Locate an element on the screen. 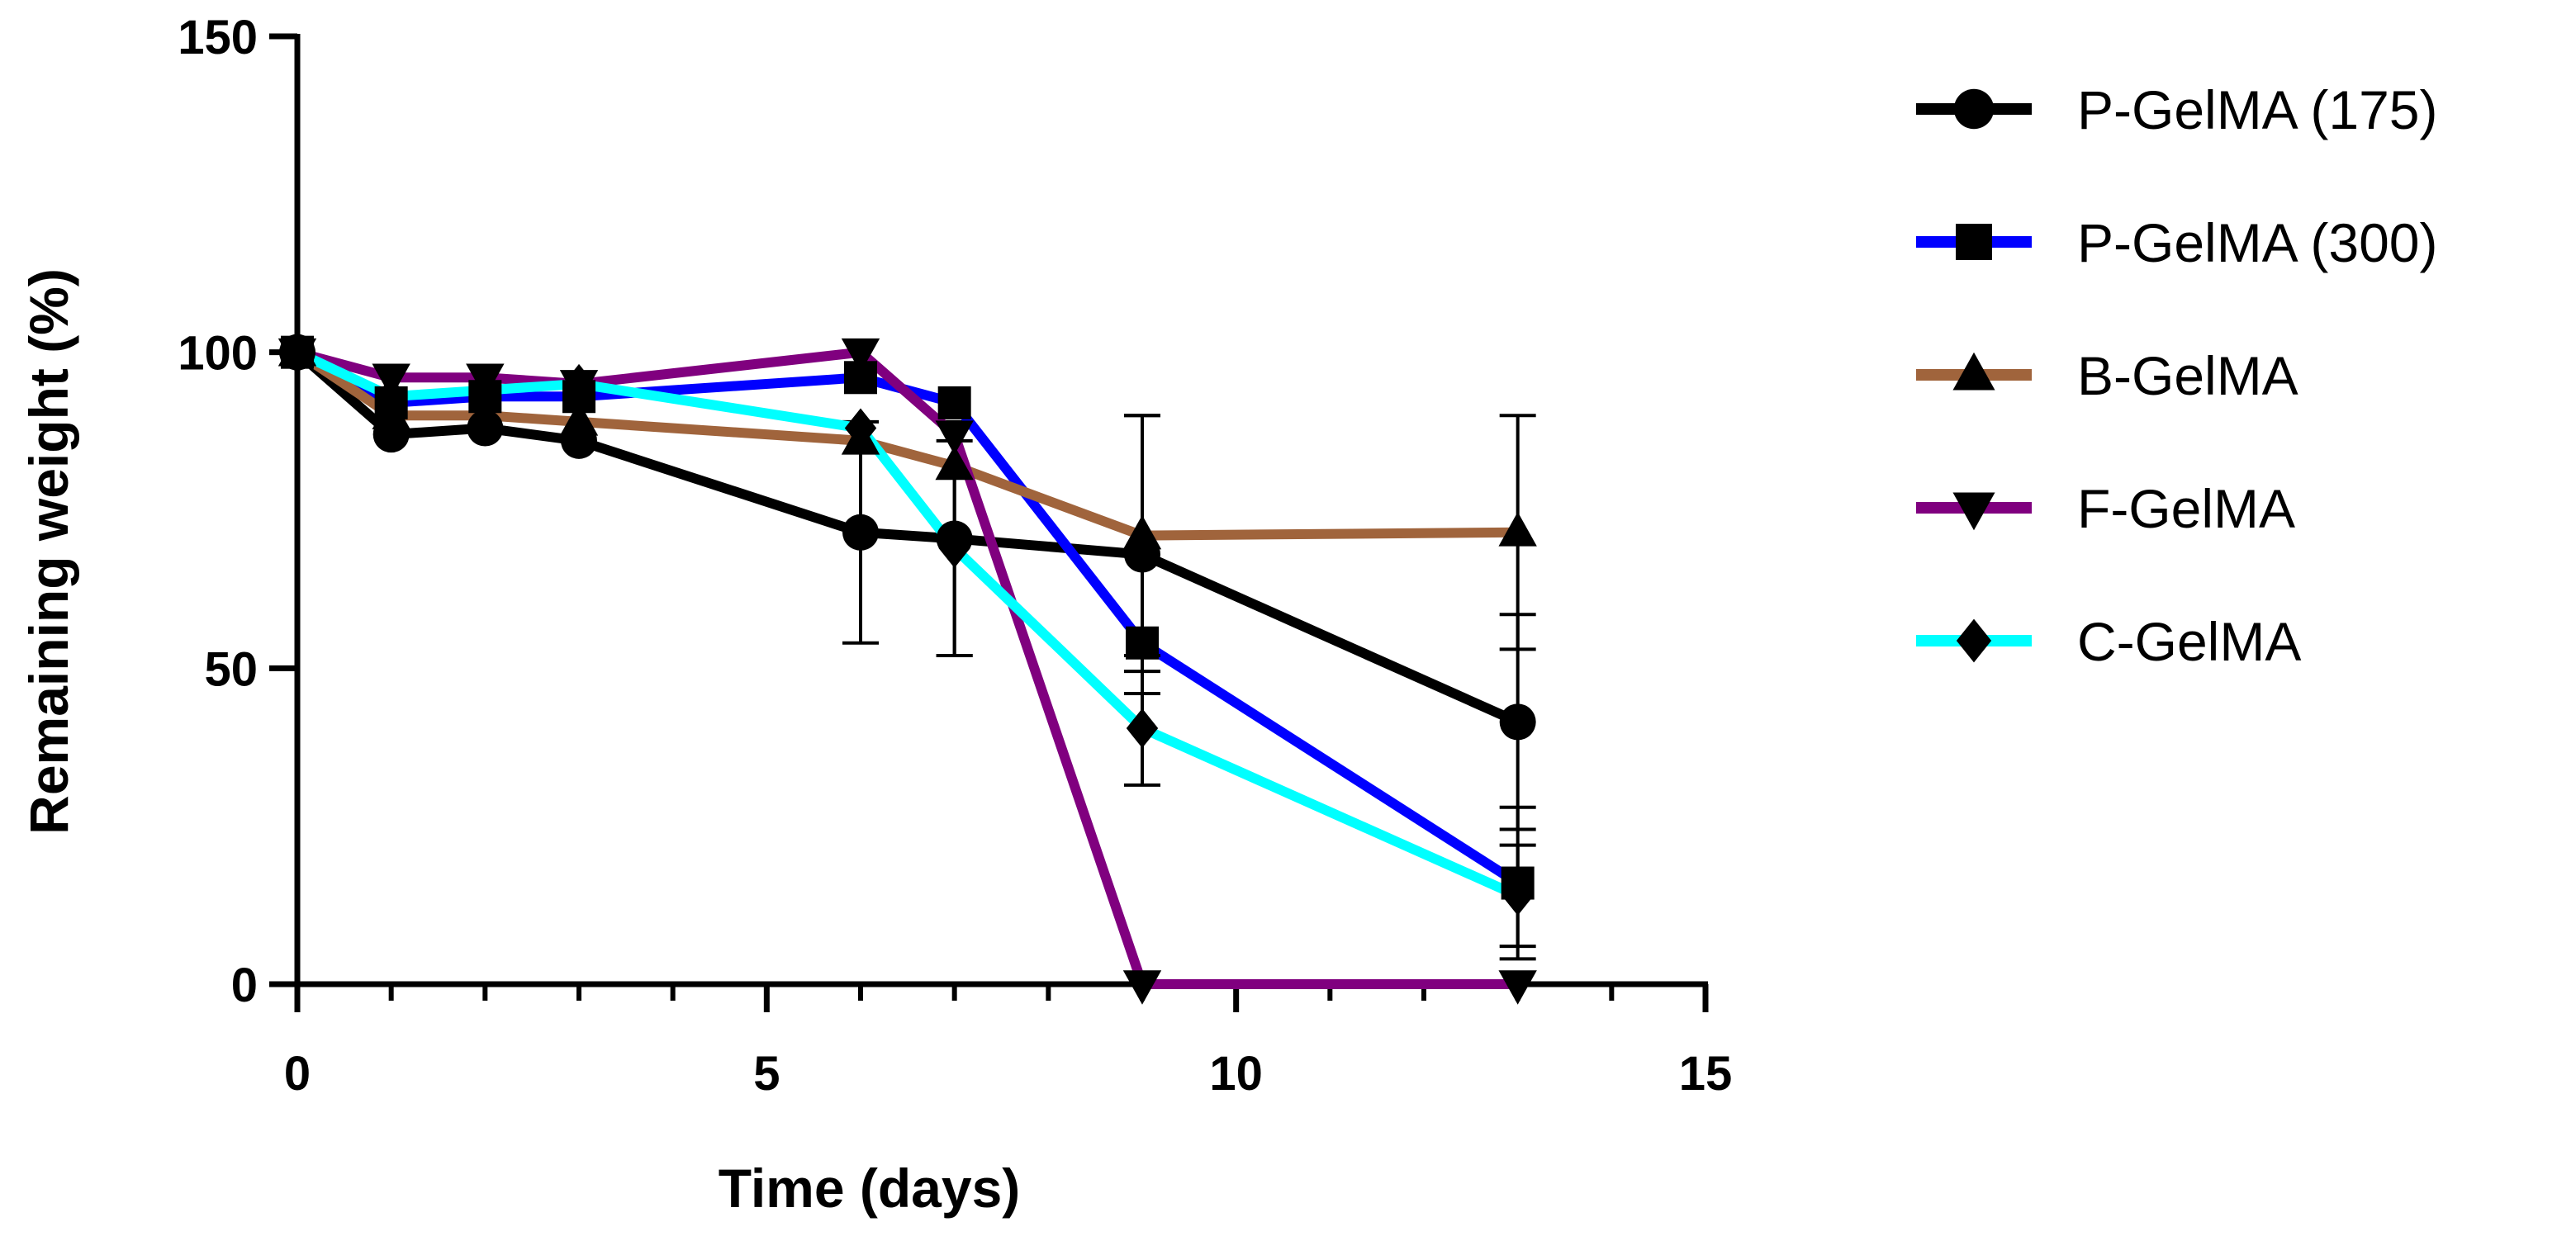  legend-label: P-GelMA (300) is located at coordinates (2257, 242).